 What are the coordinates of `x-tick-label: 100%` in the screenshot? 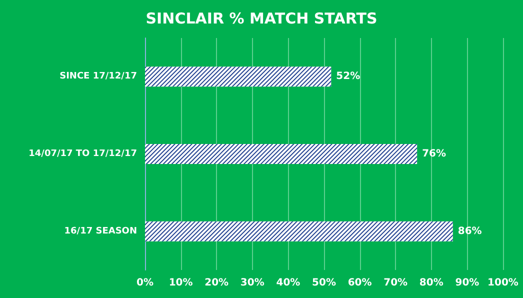 It's located at (503, 283).